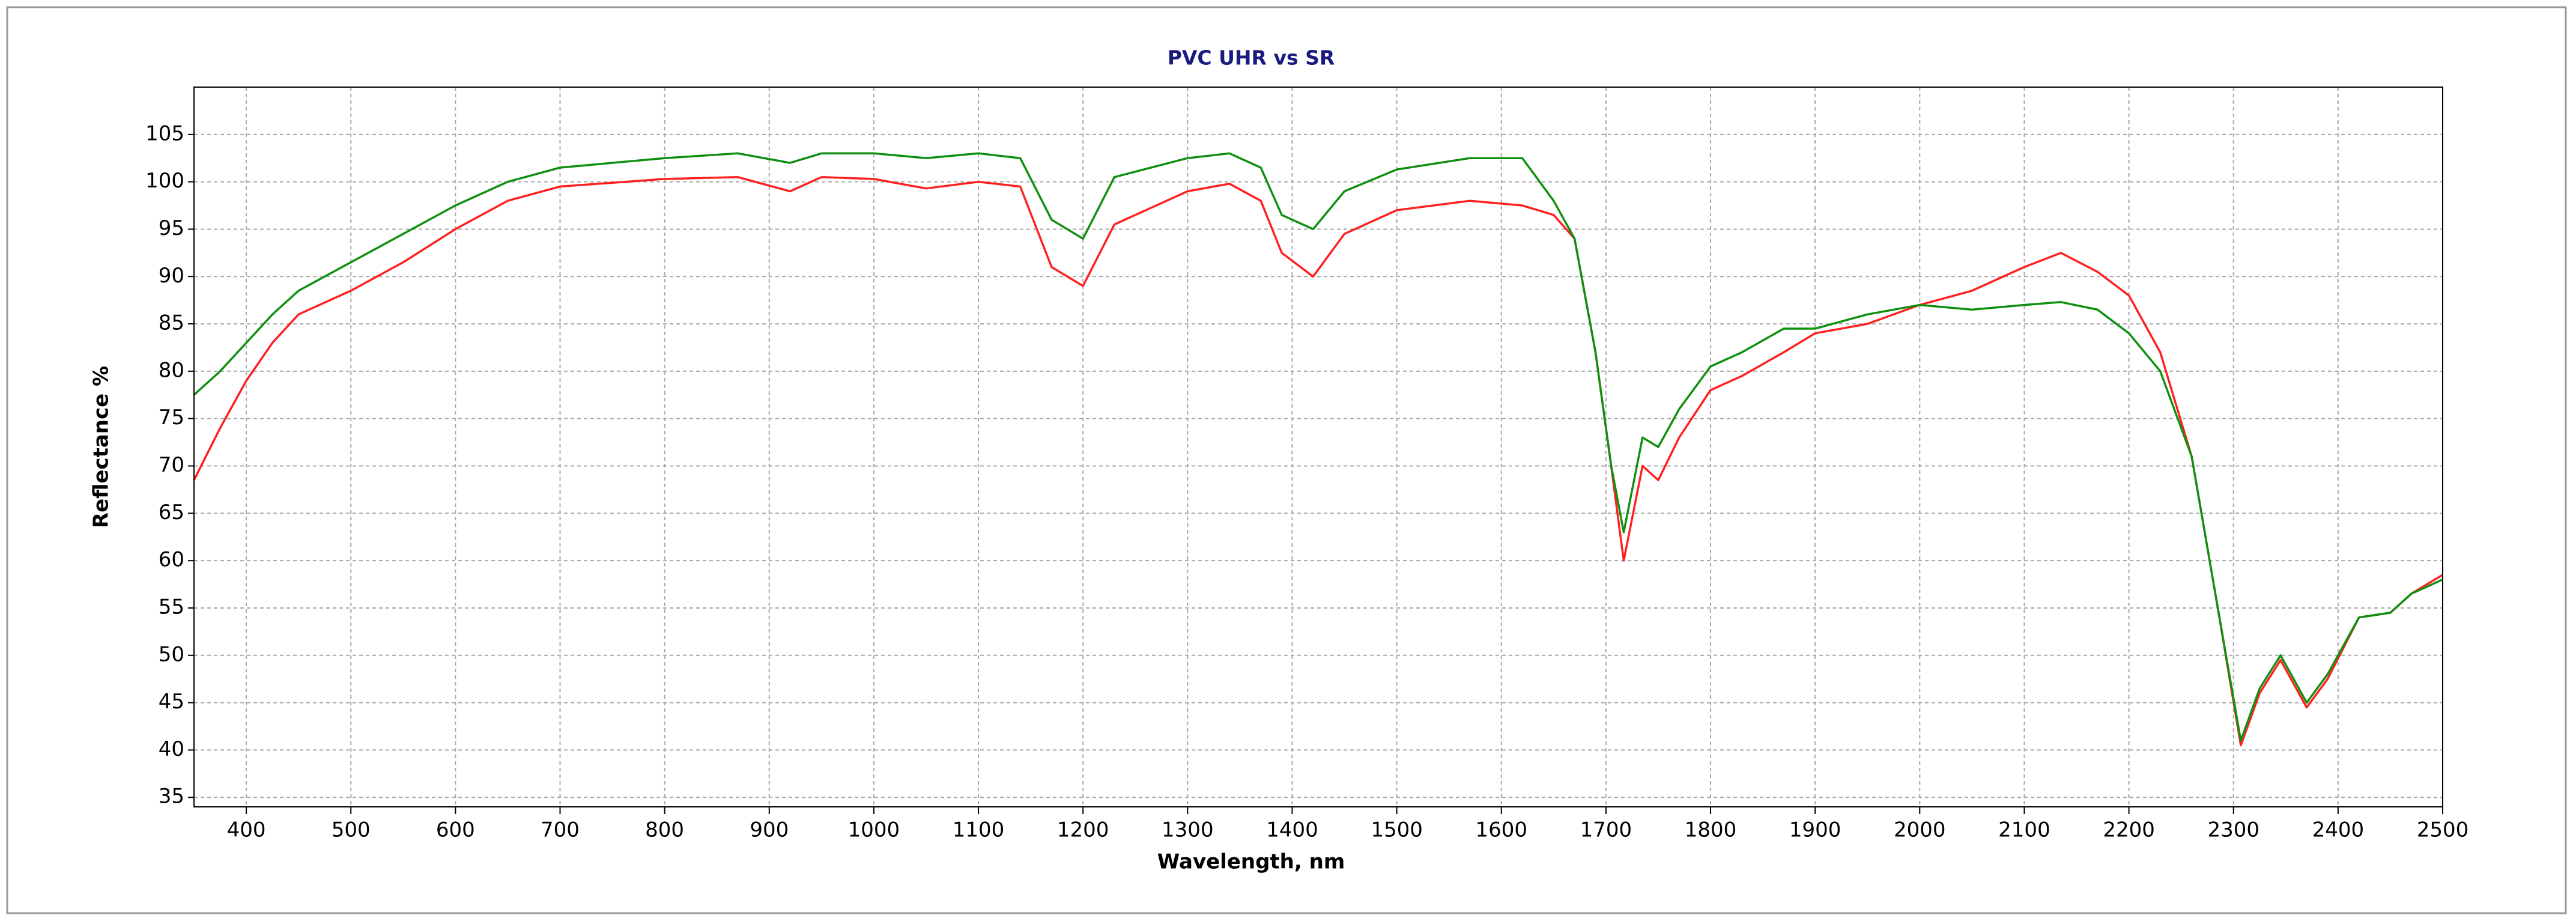 This screenshot has width=2576, height=924. What do you see at coordinates (979, 830) in the screenshot?
I see `x-tick-label: 1100` at bounding box center [979, 830].